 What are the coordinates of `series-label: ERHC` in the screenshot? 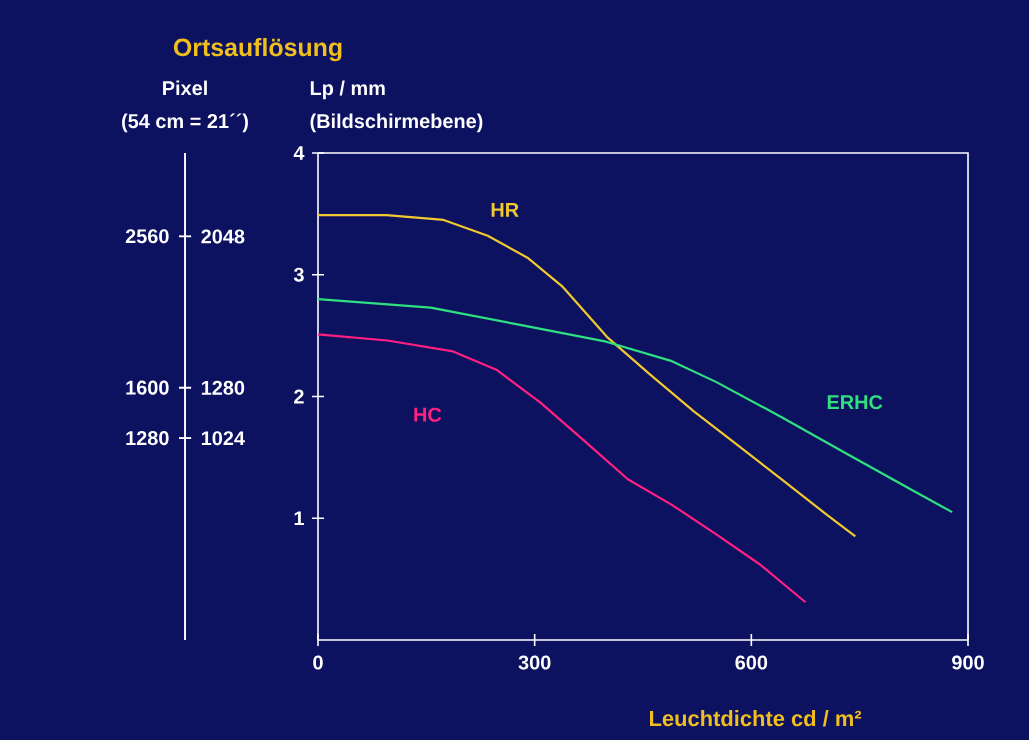 It's located at (855, 402).